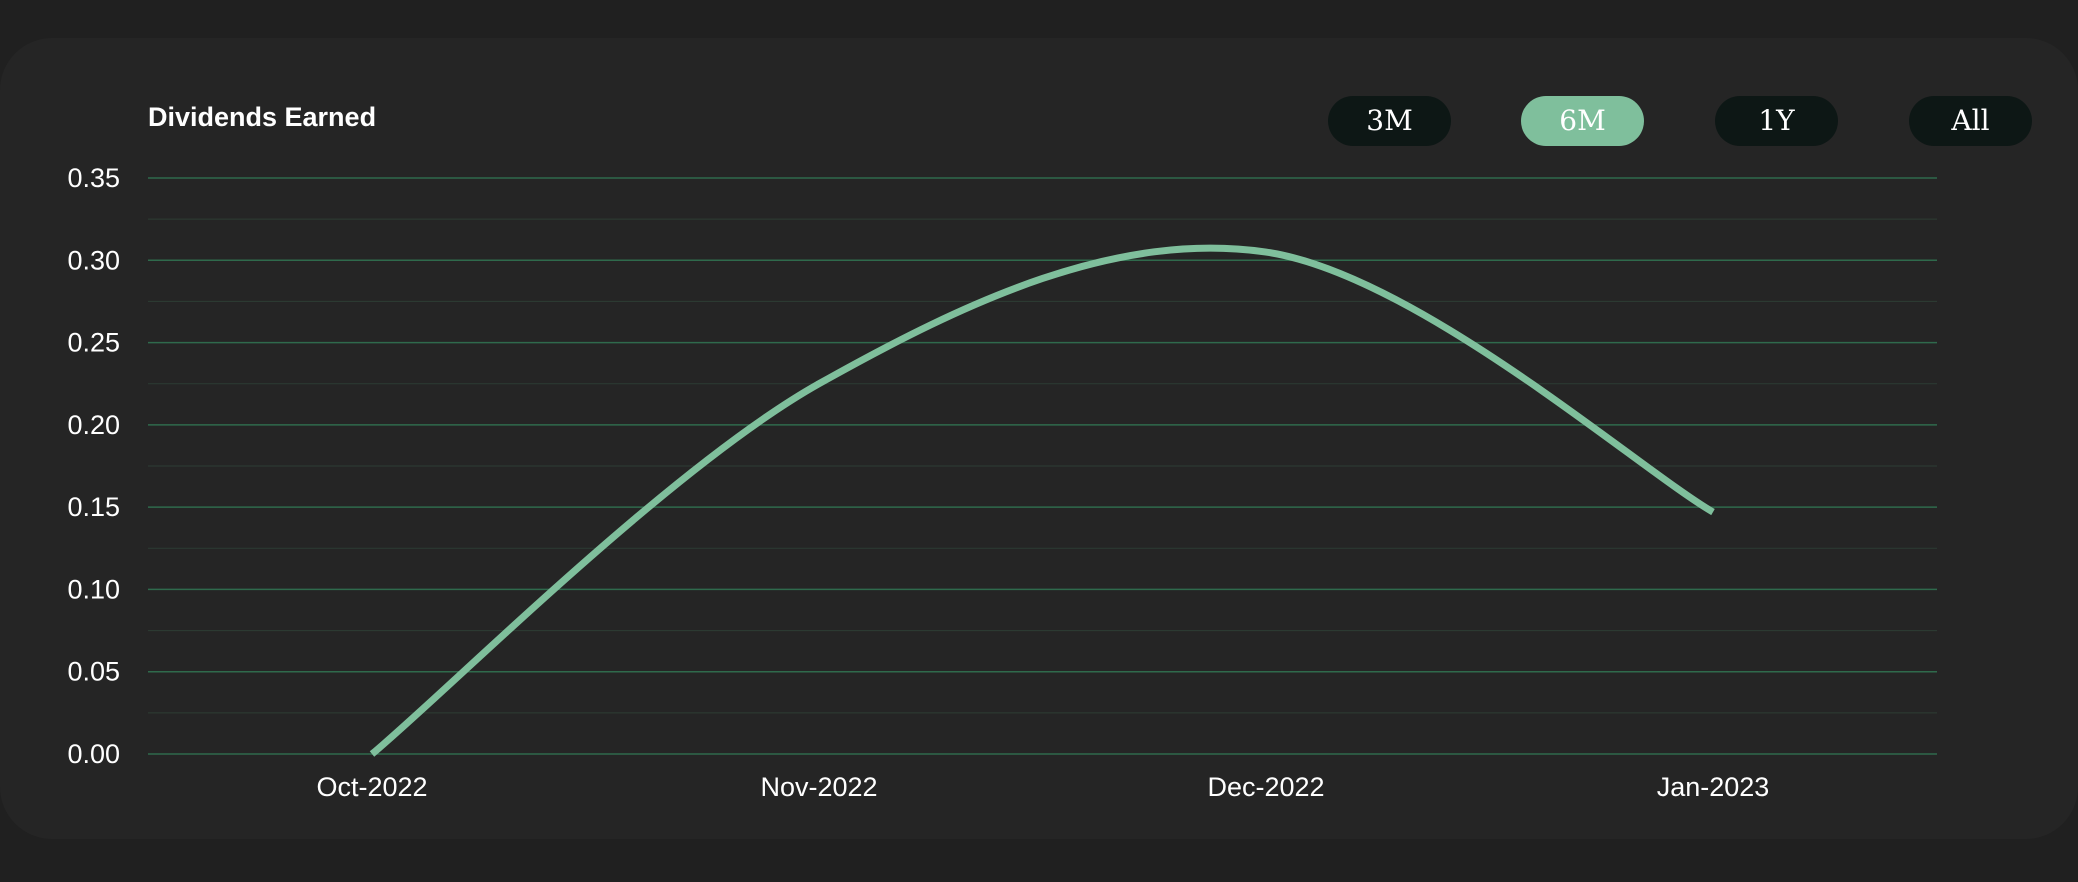  Describe the element at coordinates (93, 343) in the screenshot. I see `y-tick-label: 0.25` at that location.